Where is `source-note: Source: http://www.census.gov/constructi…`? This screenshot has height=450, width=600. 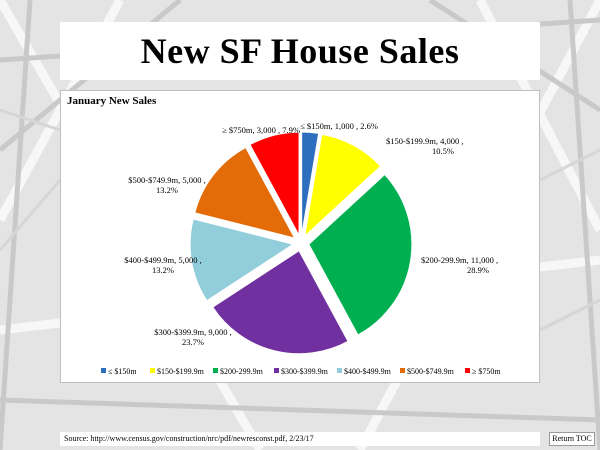
source-note: Source: http://www.census.gov/constructi… is located at coordinates (300, 439).